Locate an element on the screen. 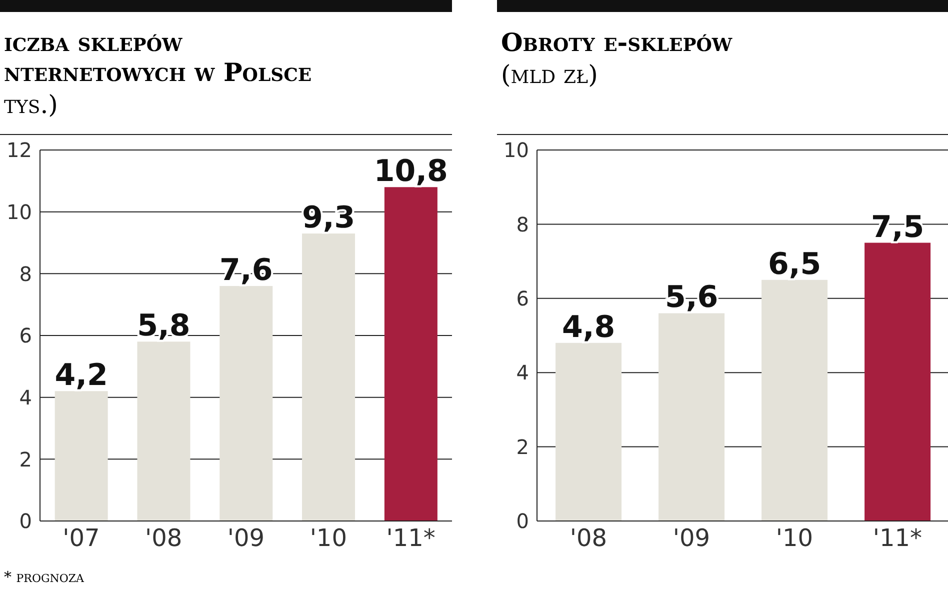  data-label: 10,8 is located at coordinates (411, 172).